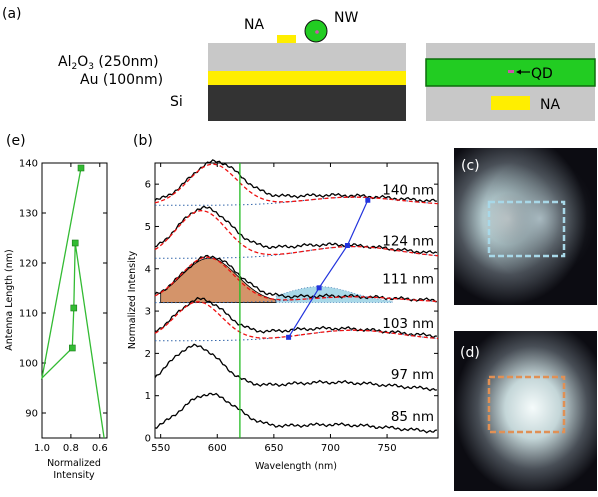  I want to click on panel-label-c: (c), so click(470, 166).